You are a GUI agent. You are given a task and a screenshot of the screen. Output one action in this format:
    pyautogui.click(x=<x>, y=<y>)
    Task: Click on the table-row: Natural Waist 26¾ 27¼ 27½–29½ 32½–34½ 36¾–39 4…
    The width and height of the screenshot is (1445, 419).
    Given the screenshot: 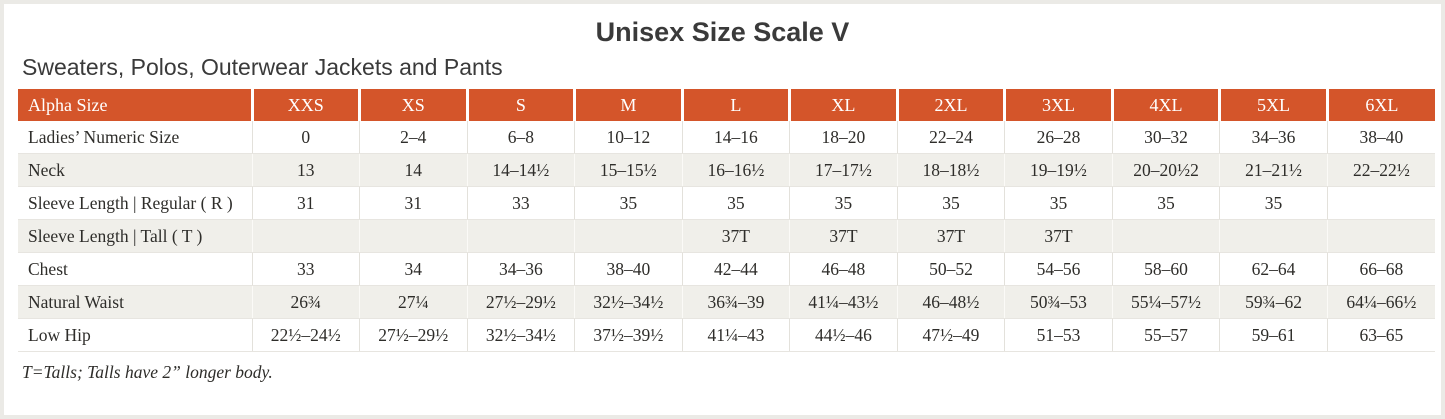 What is the action you would take?
    pyautogui.click(x=726, y=302)
    